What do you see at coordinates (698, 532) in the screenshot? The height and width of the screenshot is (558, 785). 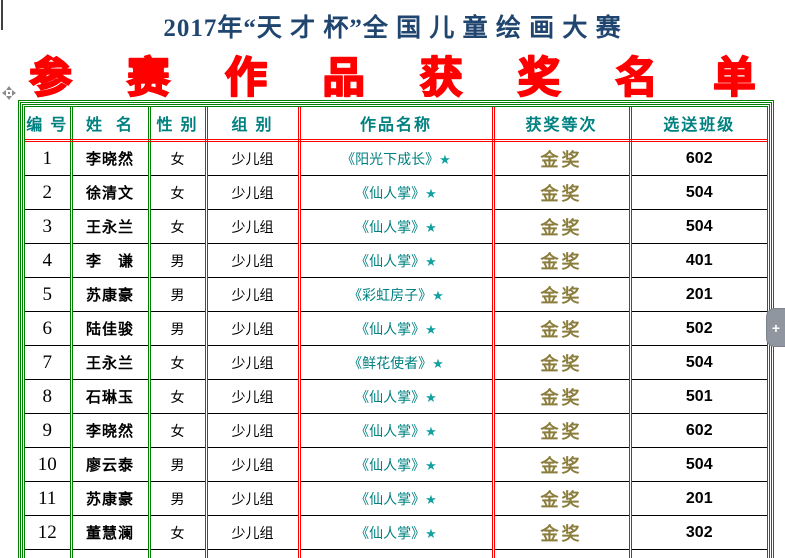 I see `cell-class: 302` at bounding box center [698, 532].